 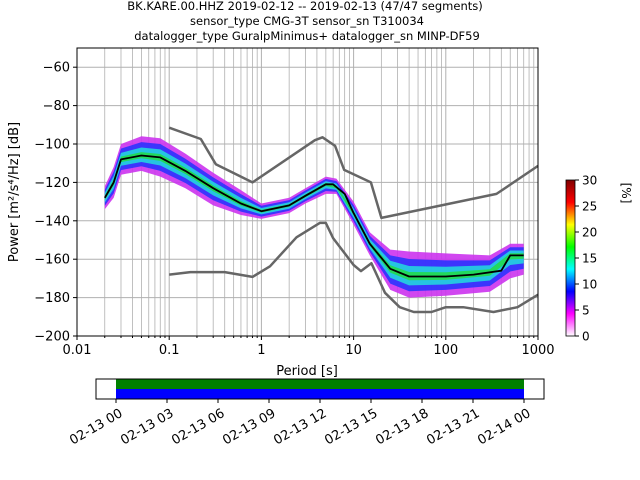 I want to click on title-line-2: sensor_type CMG-3T sensor_sn T310034, so click(x=307, y=21).